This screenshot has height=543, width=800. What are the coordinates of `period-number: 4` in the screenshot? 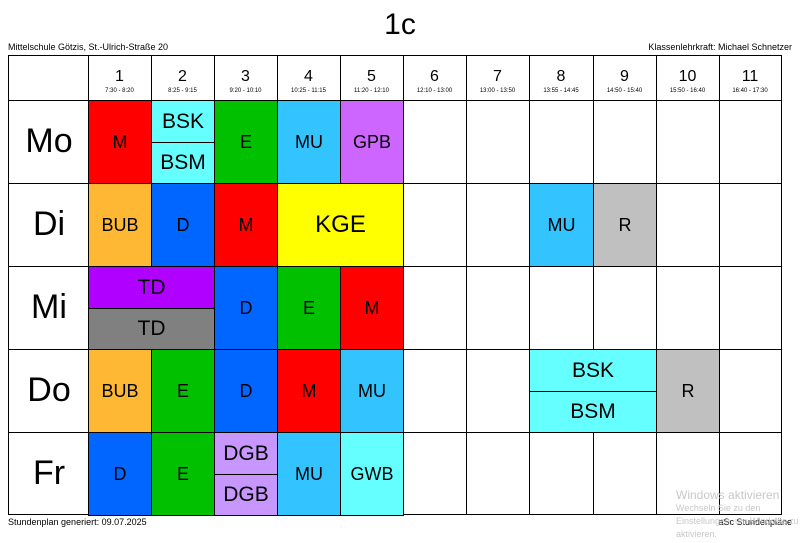 It's located at (308, 76).